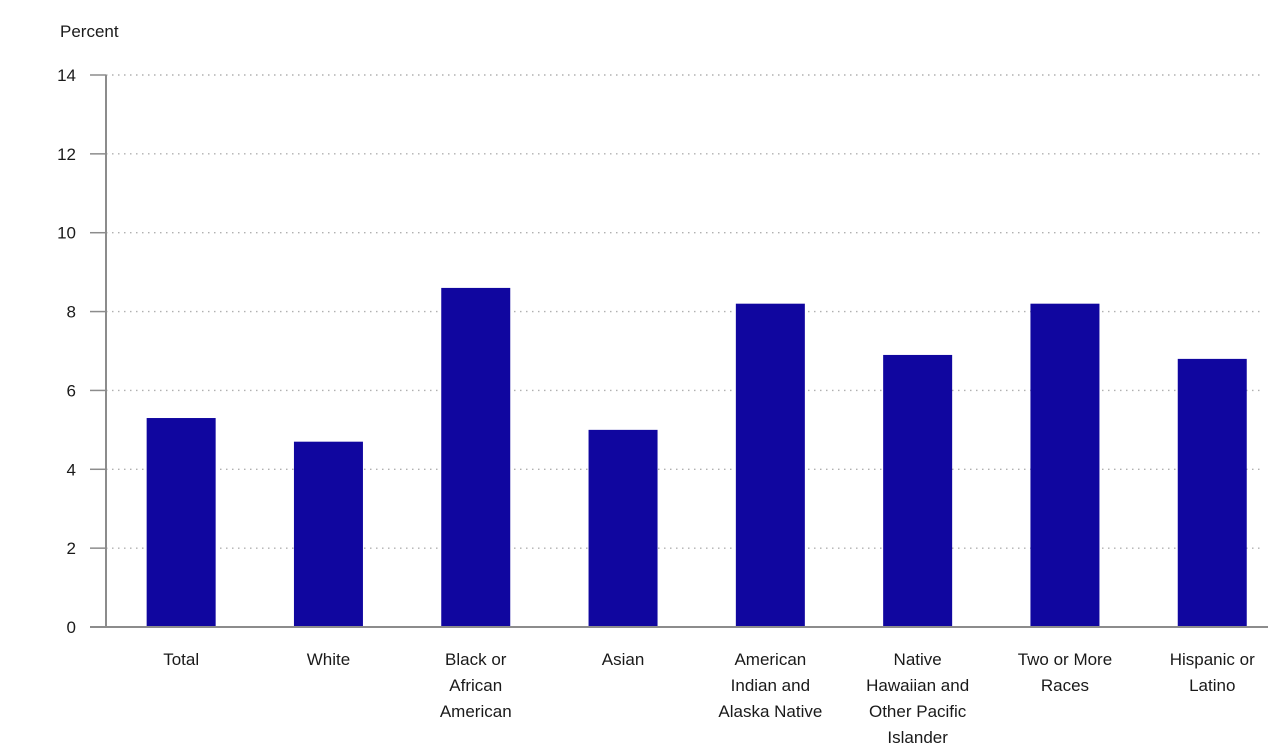 The height and width of the screenshot is (754, 1270). What do you see at coordinates (328, 659) in the screenshot?
I see `x-tick-label: White` at bounding box center [328, 659].